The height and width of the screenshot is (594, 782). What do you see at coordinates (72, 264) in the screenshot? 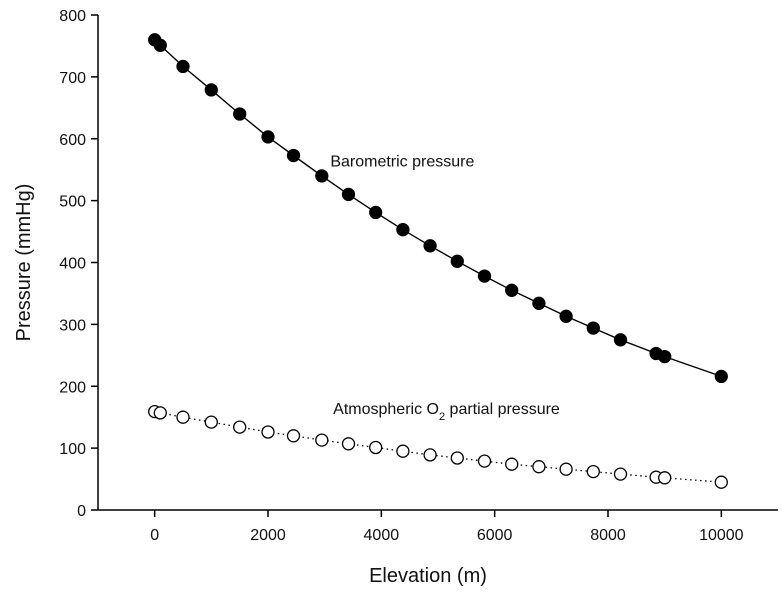
I see `y-tick-label: 400` at bounding box center [72, 264].